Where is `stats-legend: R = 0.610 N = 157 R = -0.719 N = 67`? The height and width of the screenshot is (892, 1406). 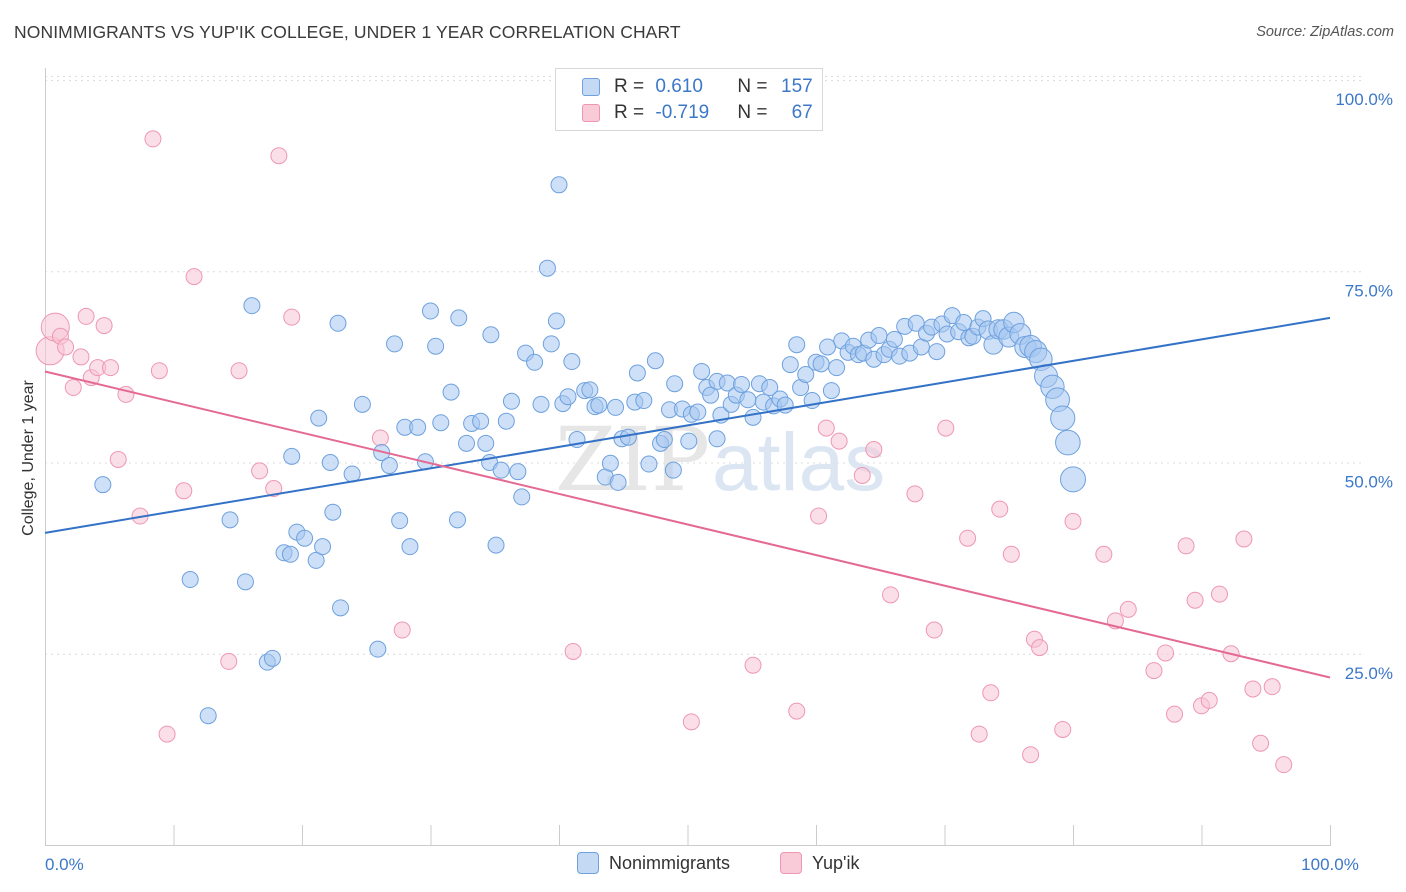 stats-legend: R = 0.610 N = 157 R = -0.719 N = 67 is located at coordinates (689, 99).